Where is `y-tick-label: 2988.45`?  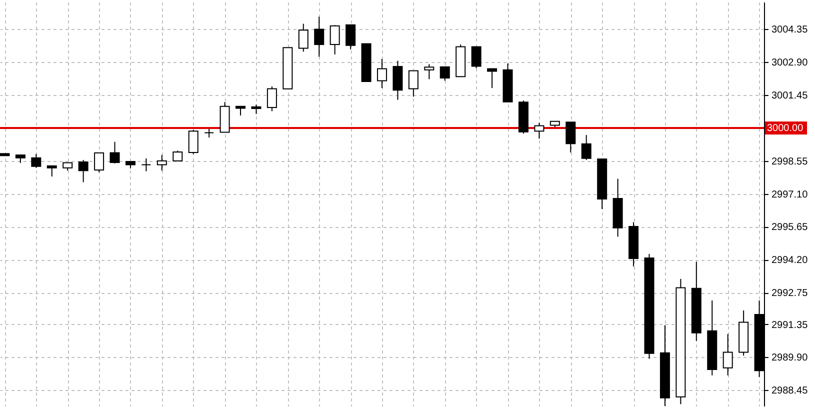
y-tick-label: 2988.45 is located at coordinates (790, 391).